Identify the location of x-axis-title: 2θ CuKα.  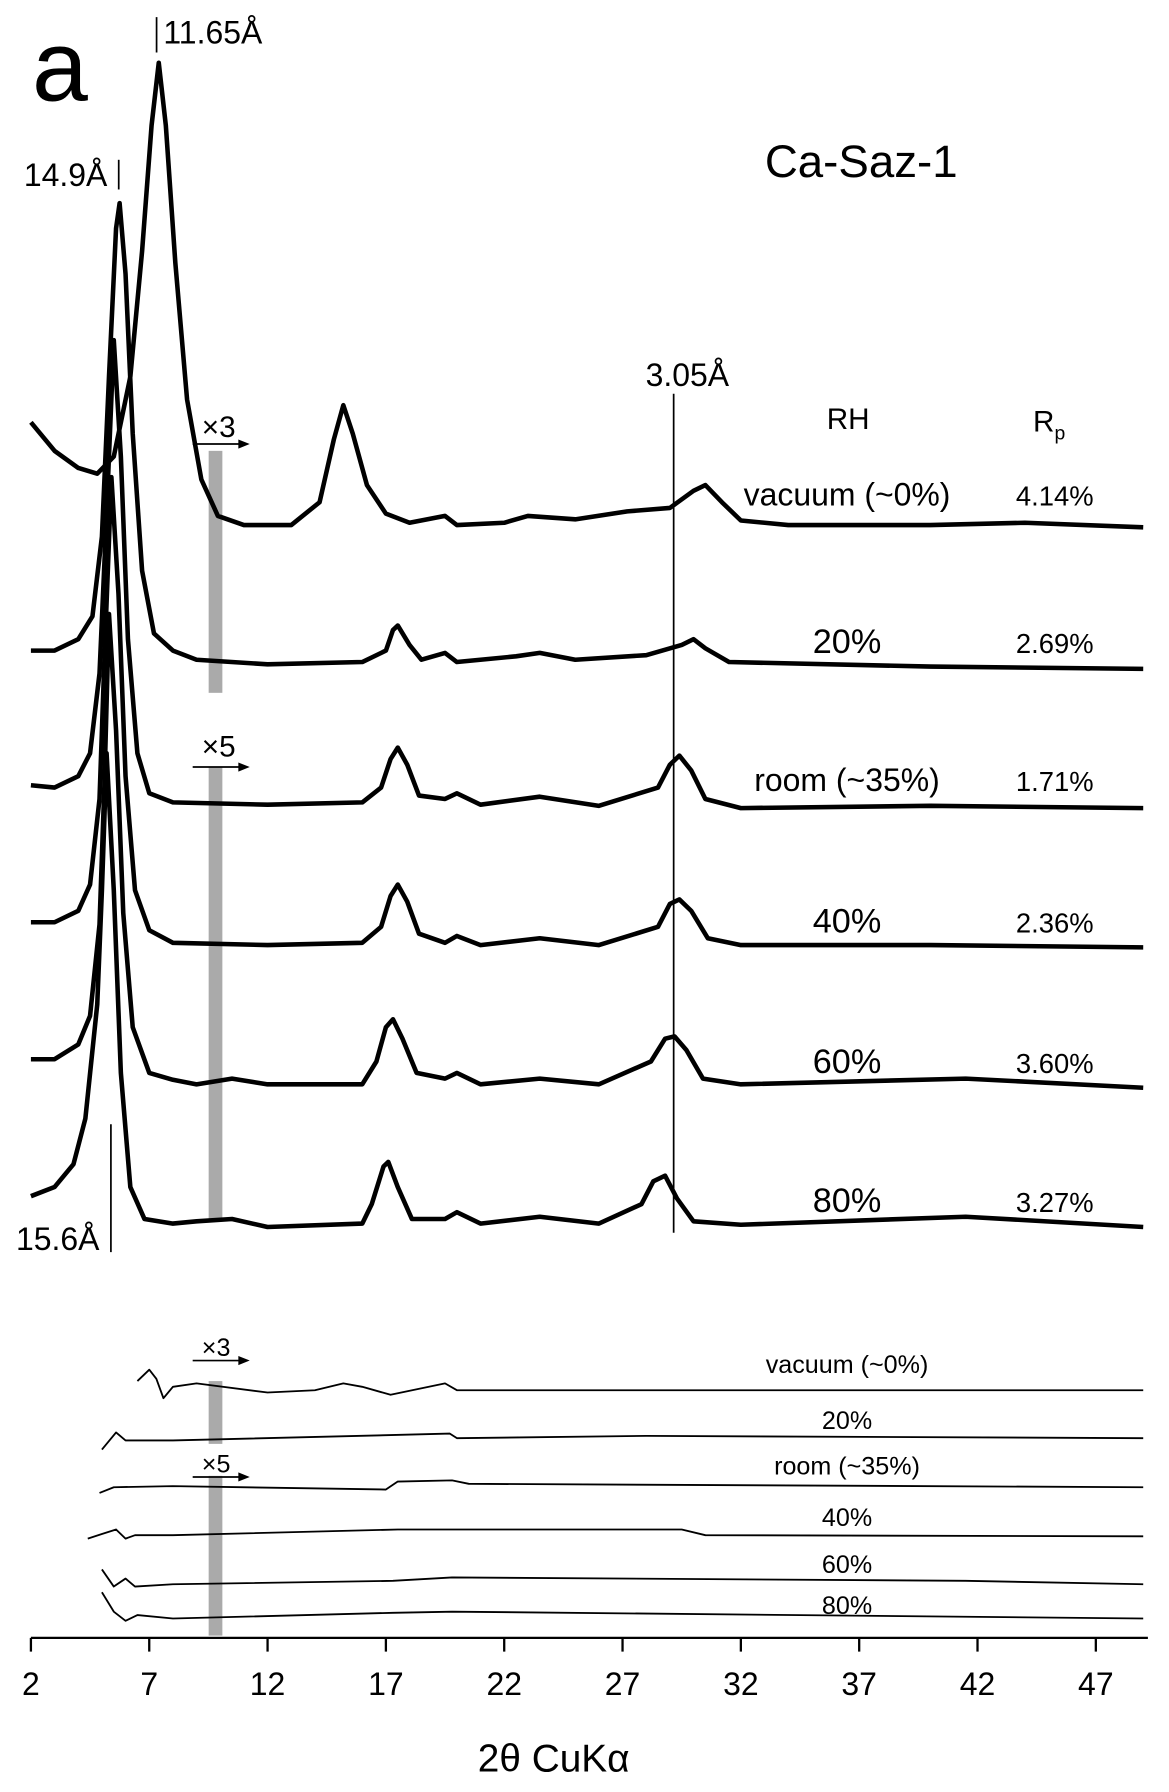
(554, 1758).